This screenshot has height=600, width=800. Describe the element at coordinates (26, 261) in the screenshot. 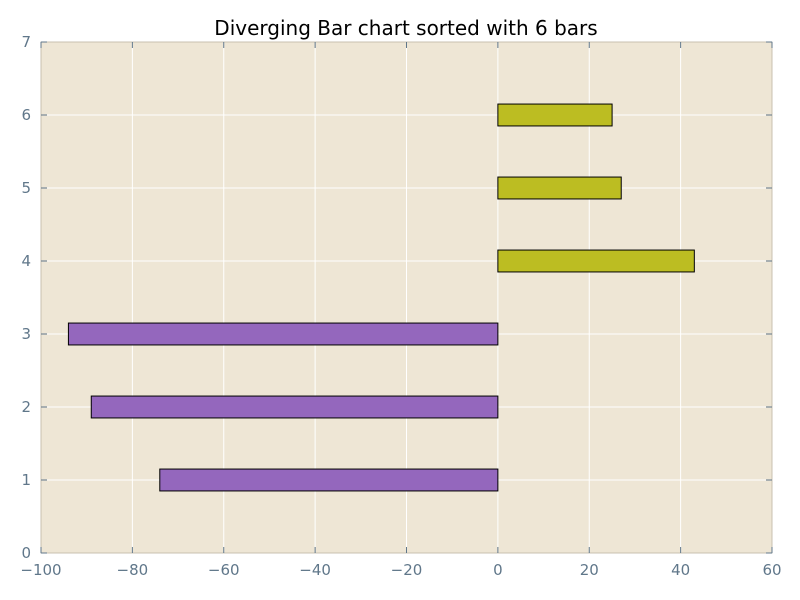

I see `y-tick-label: 4` at that location.